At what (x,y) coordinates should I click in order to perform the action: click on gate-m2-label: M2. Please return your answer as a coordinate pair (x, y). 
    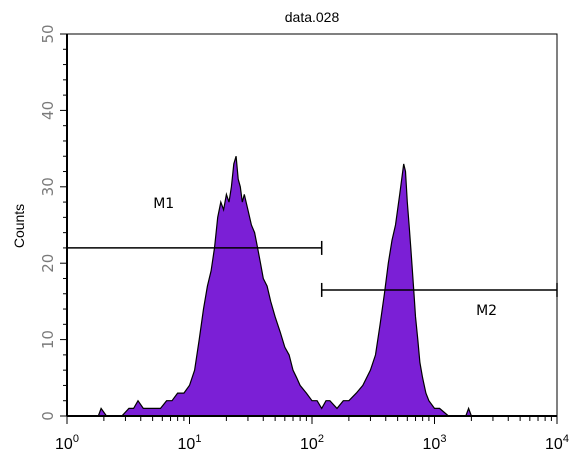
    Looking at the image, I should click on (486, 311).